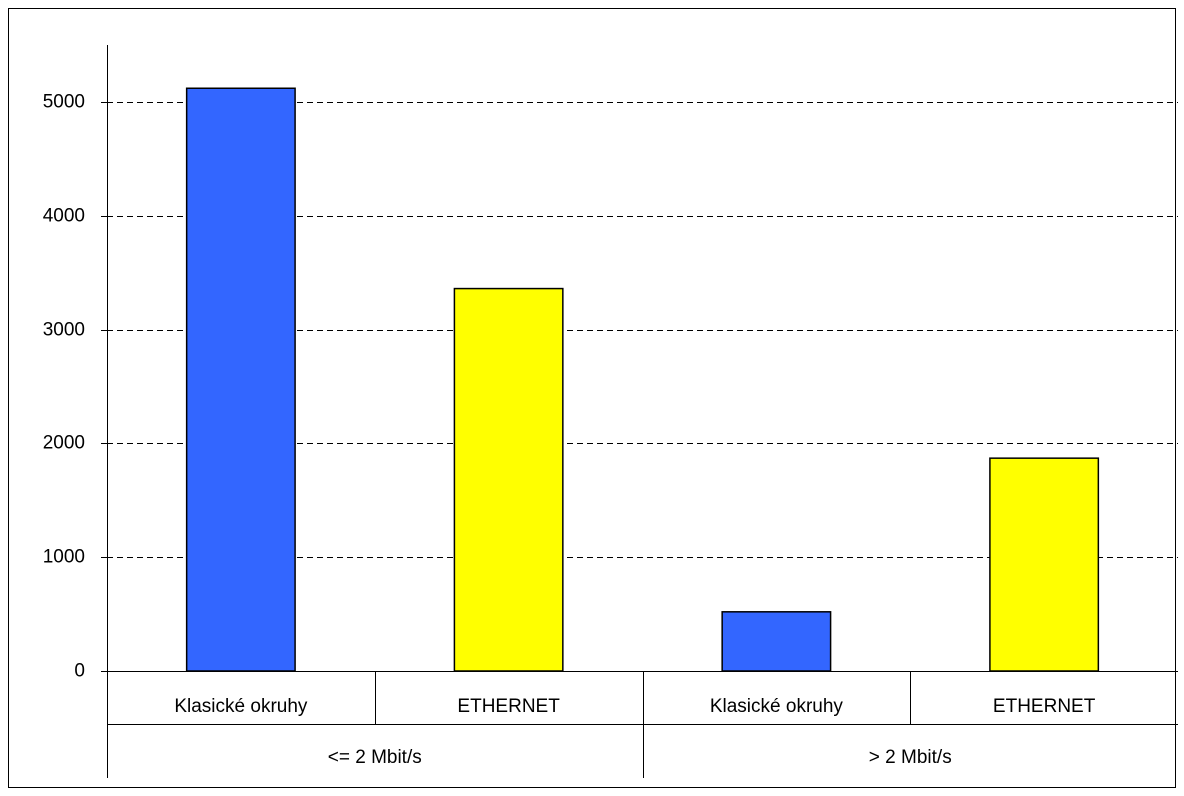 This screenshot has height=796, width=1184. I want to click on group-label: <= 2 Mbit/s, so click(375, 757).